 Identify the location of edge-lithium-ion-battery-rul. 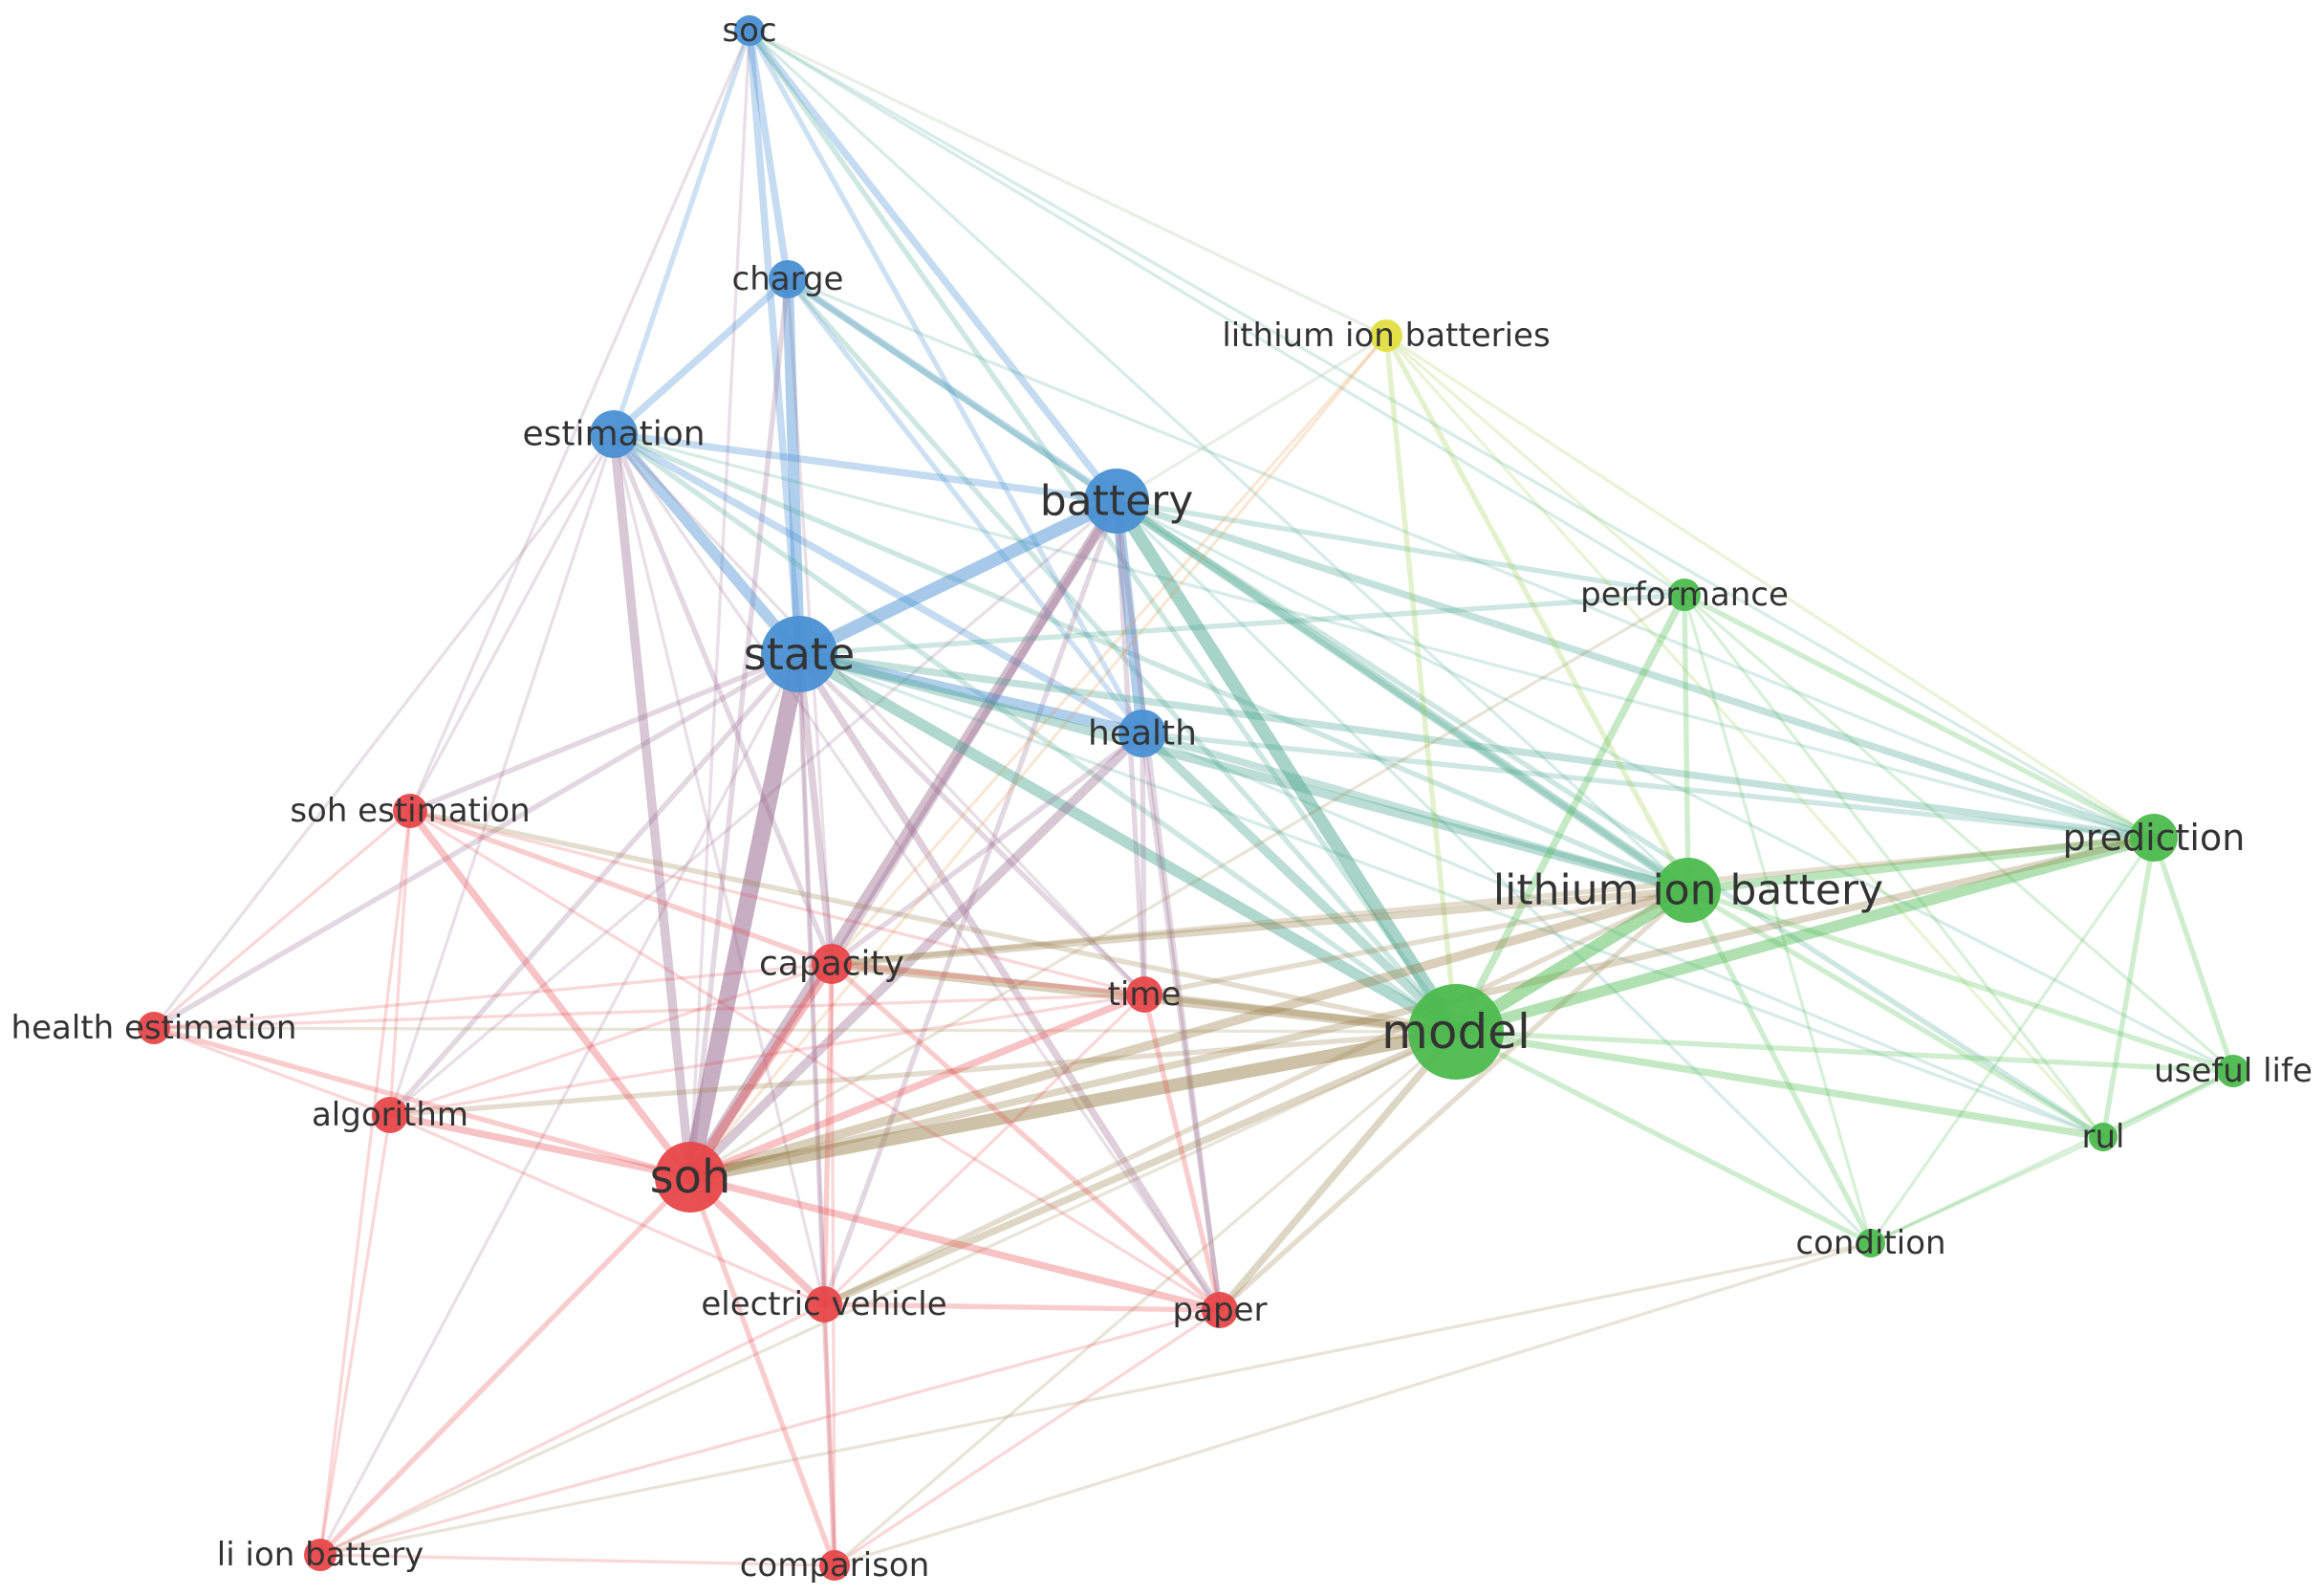
(1895, 1013).